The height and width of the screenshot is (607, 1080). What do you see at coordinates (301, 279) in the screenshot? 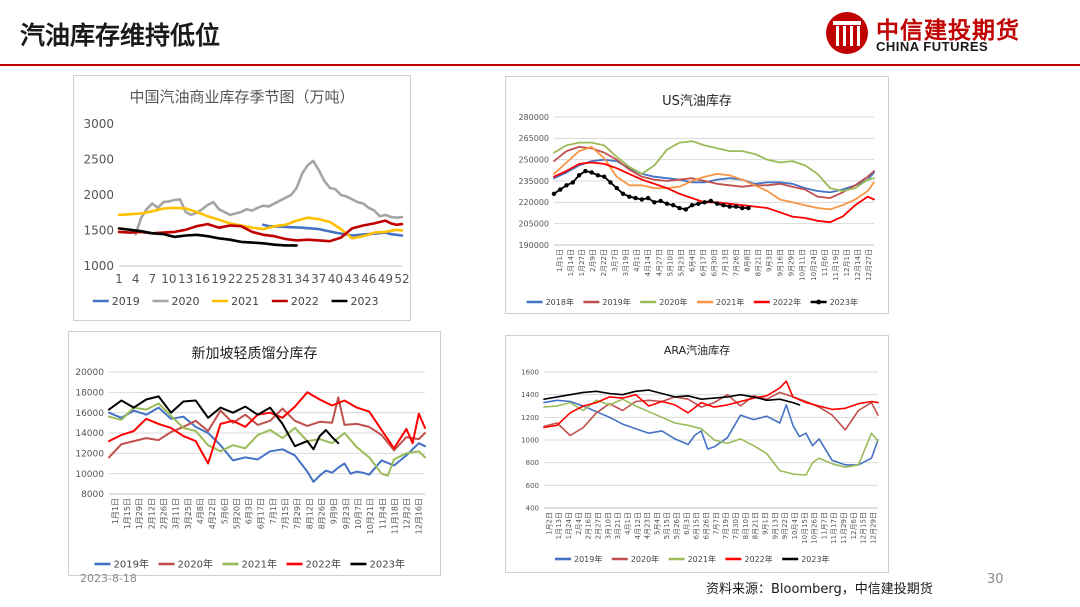
I see `x-tick-label: 34` at bounding box center [301, 279].